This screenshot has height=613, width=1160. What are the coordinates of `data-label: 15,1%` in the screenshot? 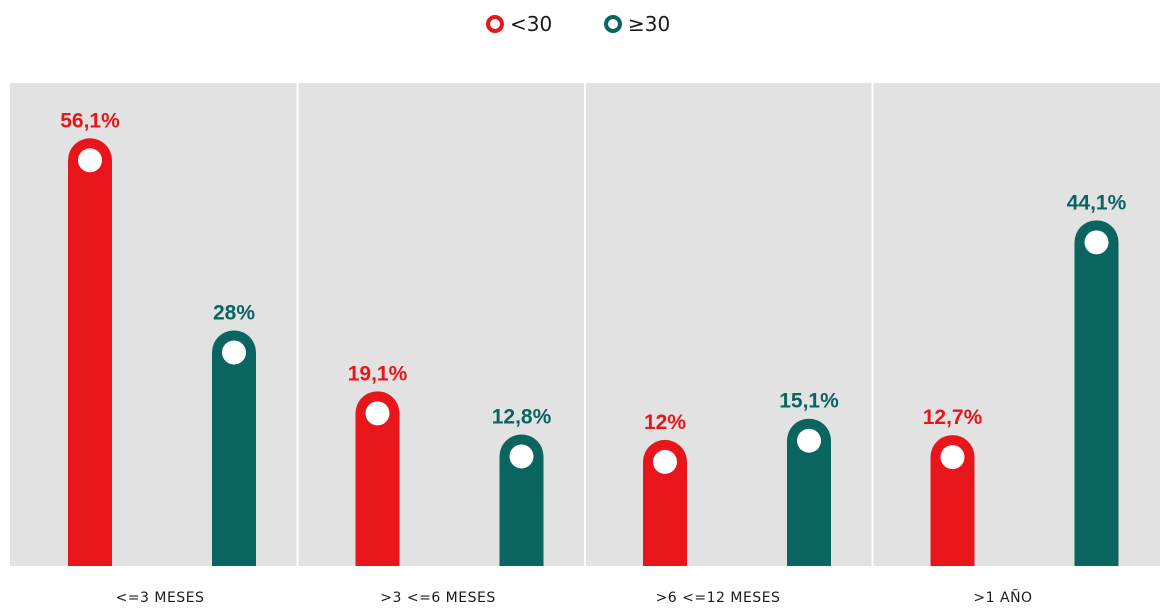 It's located at (809, 401).